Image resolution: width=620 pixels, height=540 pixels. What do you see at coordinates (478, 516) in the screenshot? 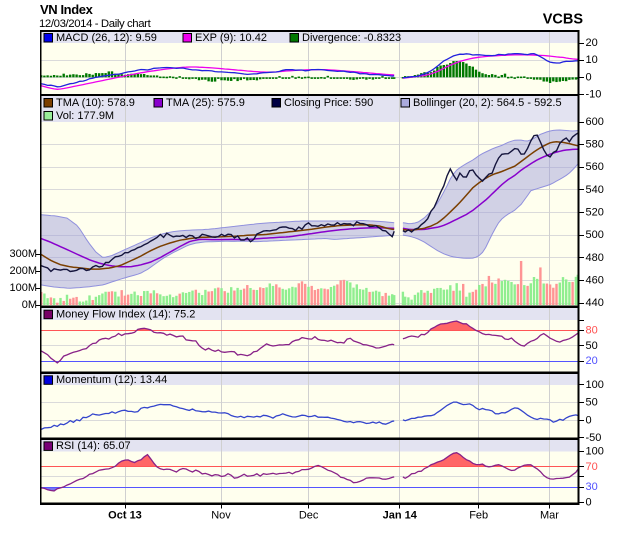
I see `svg-text: Feb` at bounding box center [478, 516].